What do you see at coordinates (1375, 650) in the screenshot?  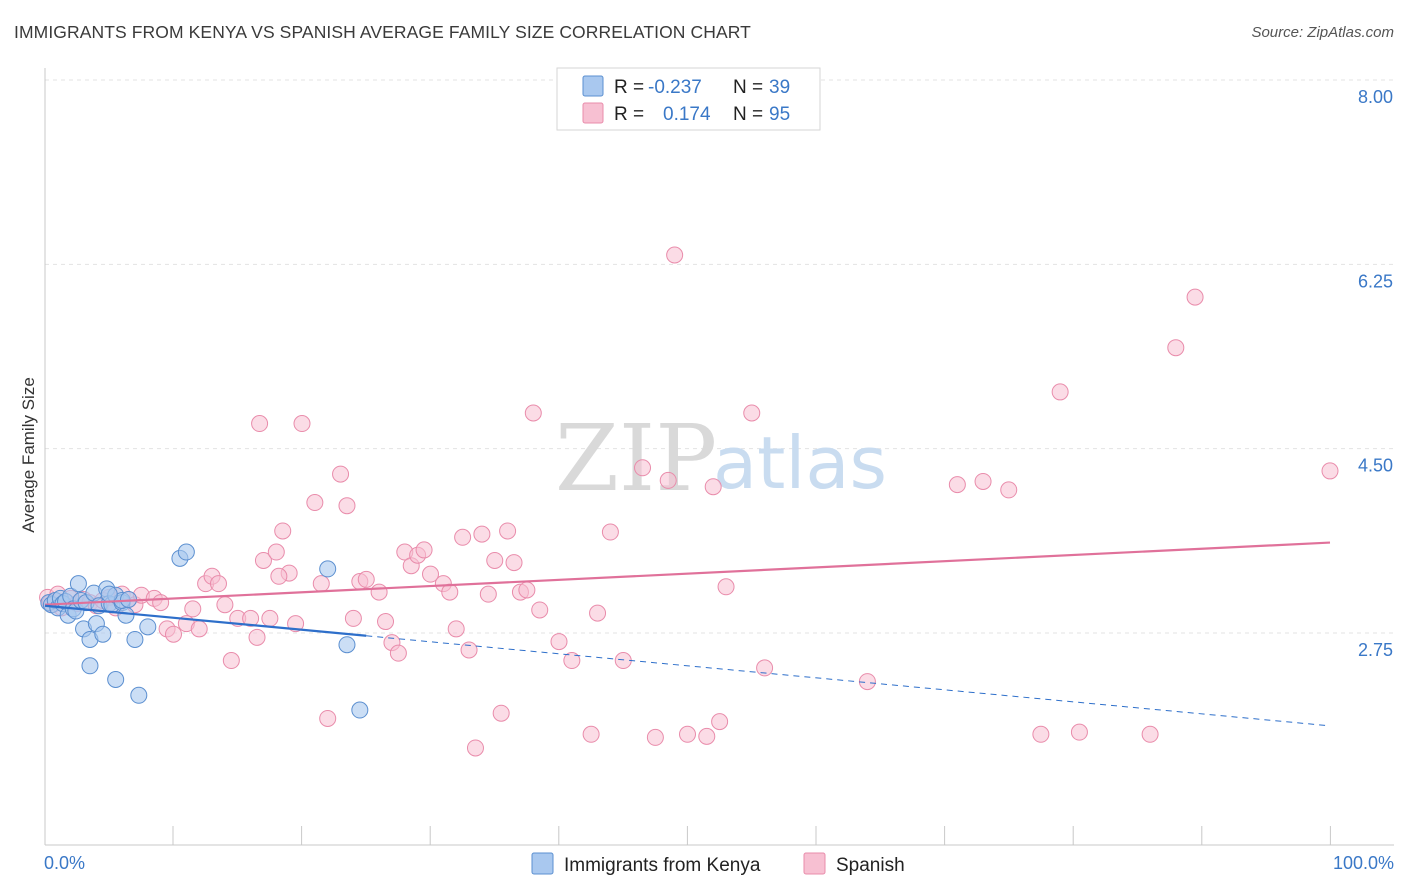 I see `y-tick-label: 2.75` at bounding box center [1375, 650].